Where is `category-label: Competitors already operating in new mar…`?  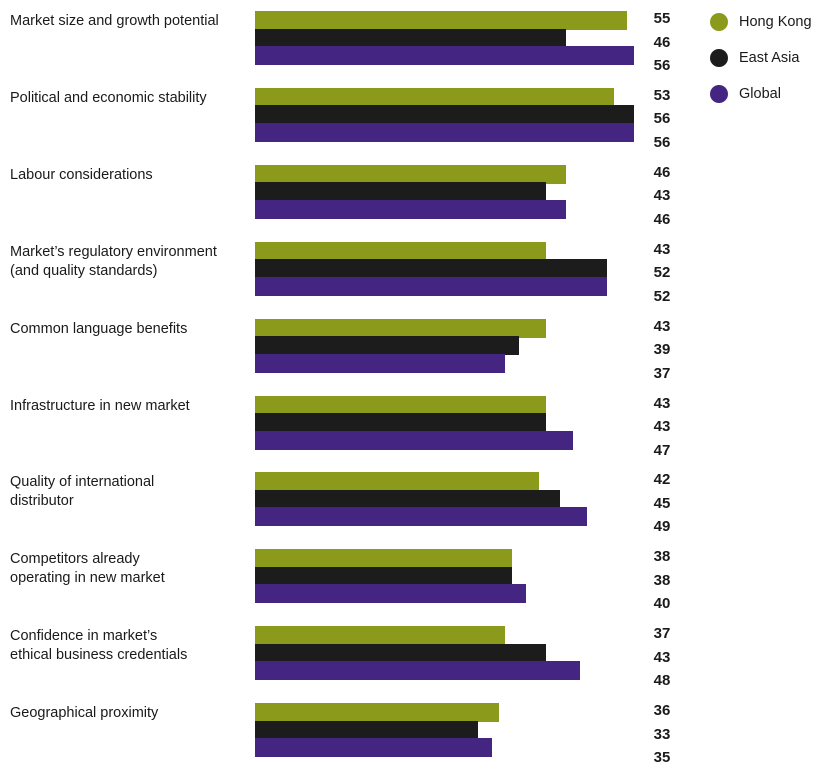 category-label: Competitors already operating in new mar… is located at coordinates (87, 569).